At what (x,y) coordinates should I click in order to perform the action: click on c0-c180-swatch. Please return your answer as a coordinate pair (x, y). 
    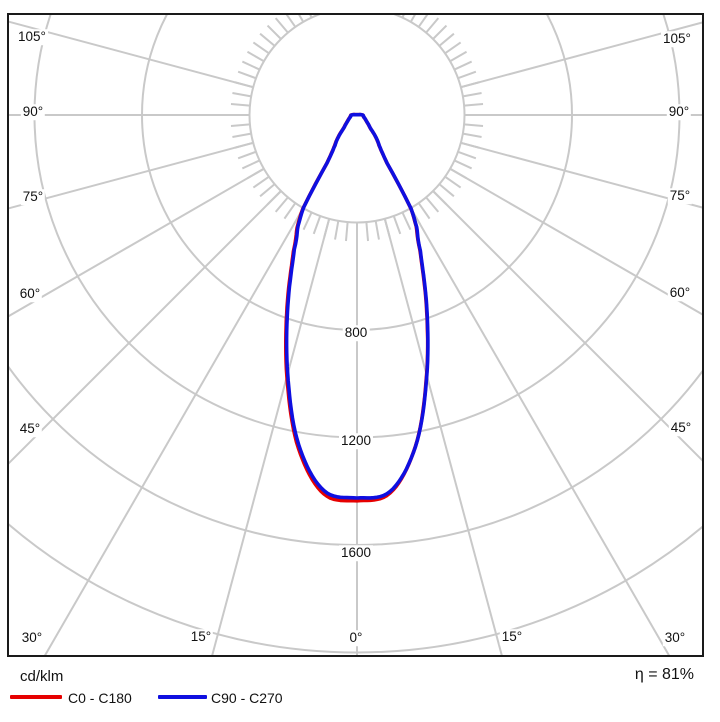
    Looking at the image, I should click on (36, 697).